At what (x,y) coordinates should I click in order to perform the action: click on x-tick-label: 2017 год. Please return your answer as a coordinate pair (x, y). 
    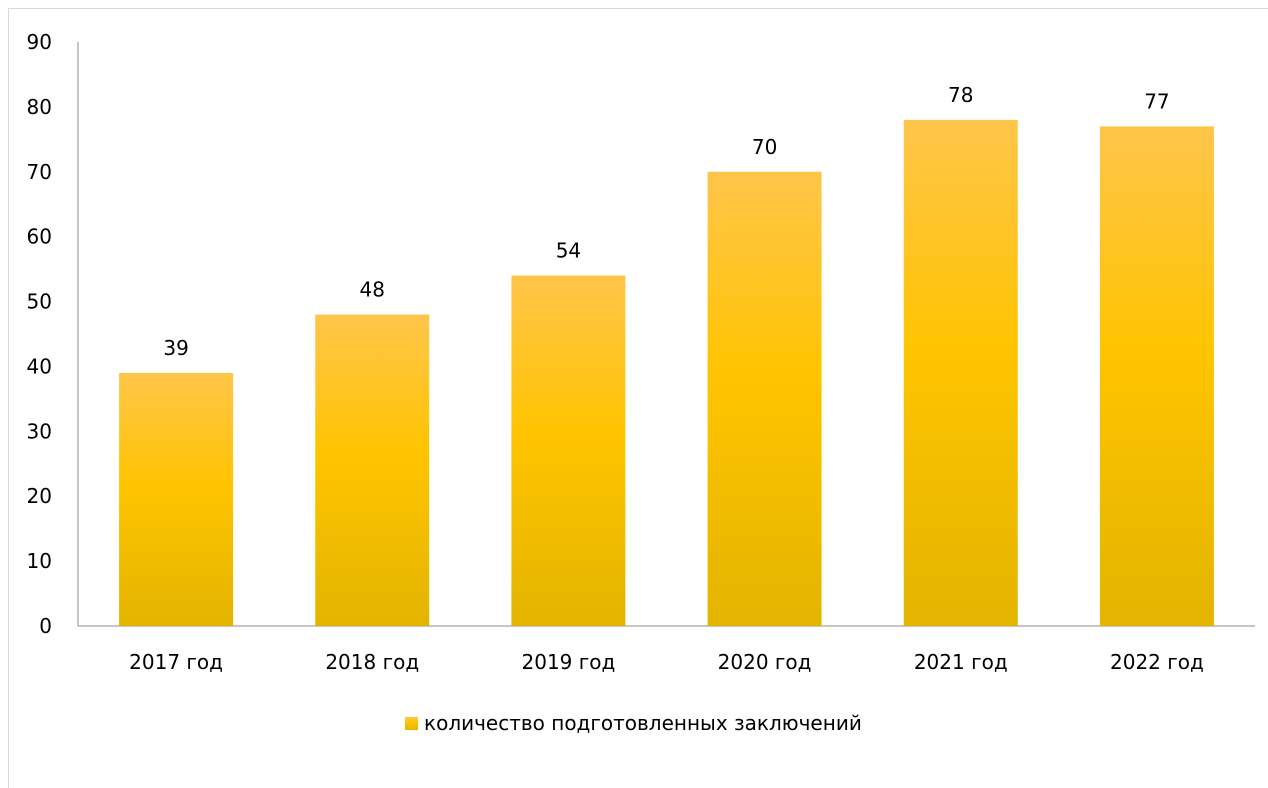
    Looking at the image, I should click on (176, 662).